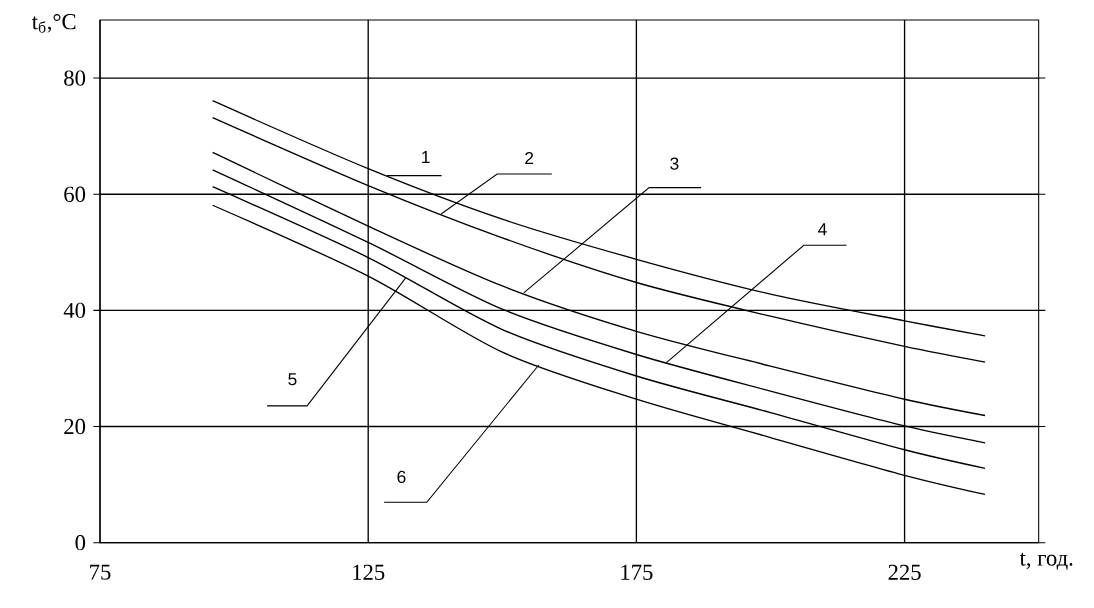 Image resolution: width=1094 pixels, height=608 pixels. I want to click on y-tick-label: 20, so click(75, 426).